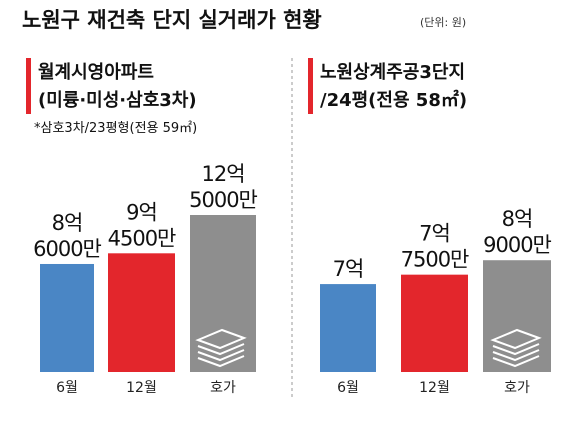  I want to click on unit: (단위: 원), so click(443, 22).